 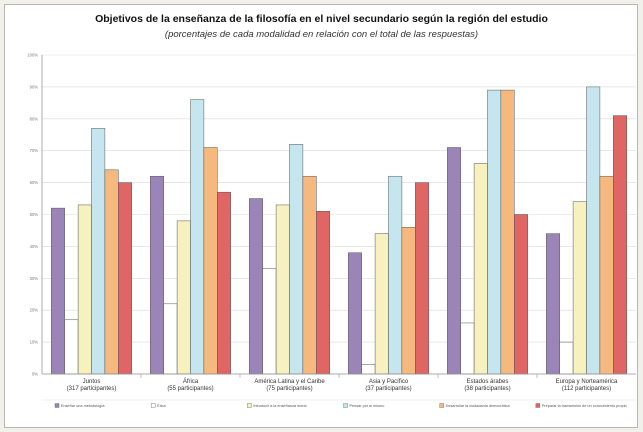 I want to click on x-tick-label: Europa y Norteamérica, so click(x=587, y=382).